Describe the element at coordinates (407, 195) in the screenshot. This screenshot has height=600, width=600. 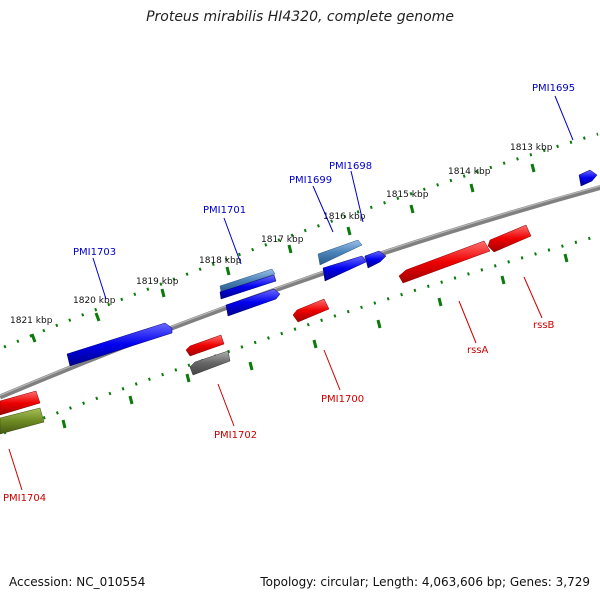
I see `tick-label: 1815 kbp` at that location.